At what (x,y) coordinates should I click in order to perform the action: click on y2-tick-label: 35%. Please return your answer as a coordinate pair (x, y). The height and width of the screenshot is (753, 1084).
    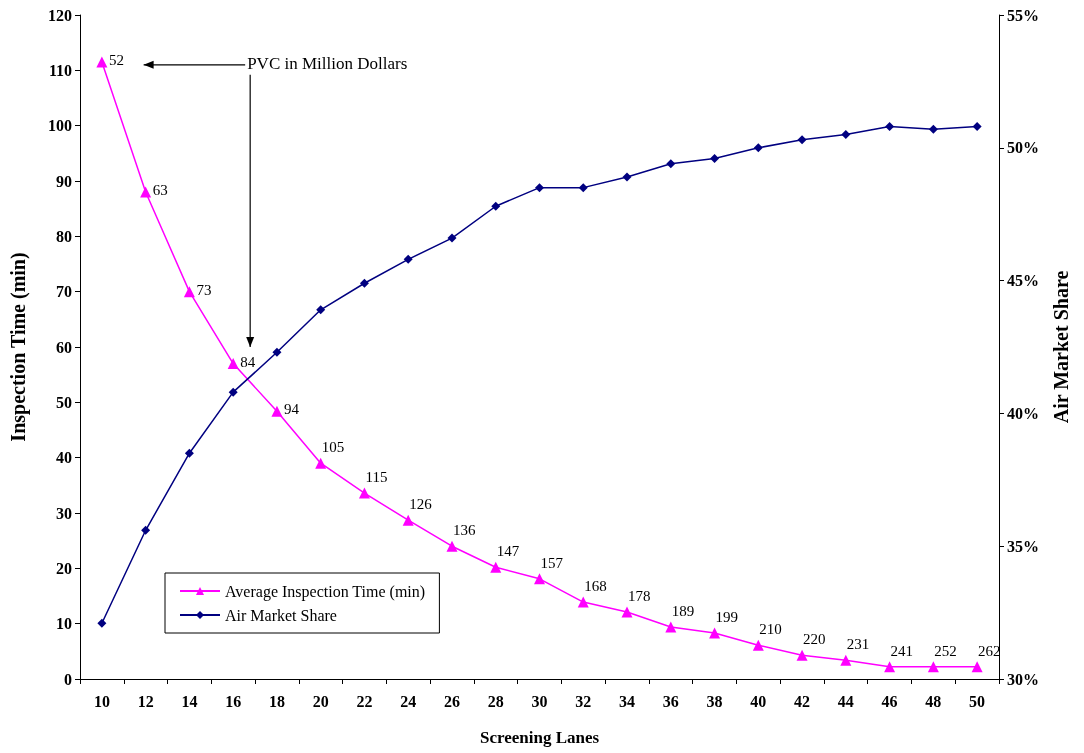
    Looking at the image, I should click on (1023, 546).